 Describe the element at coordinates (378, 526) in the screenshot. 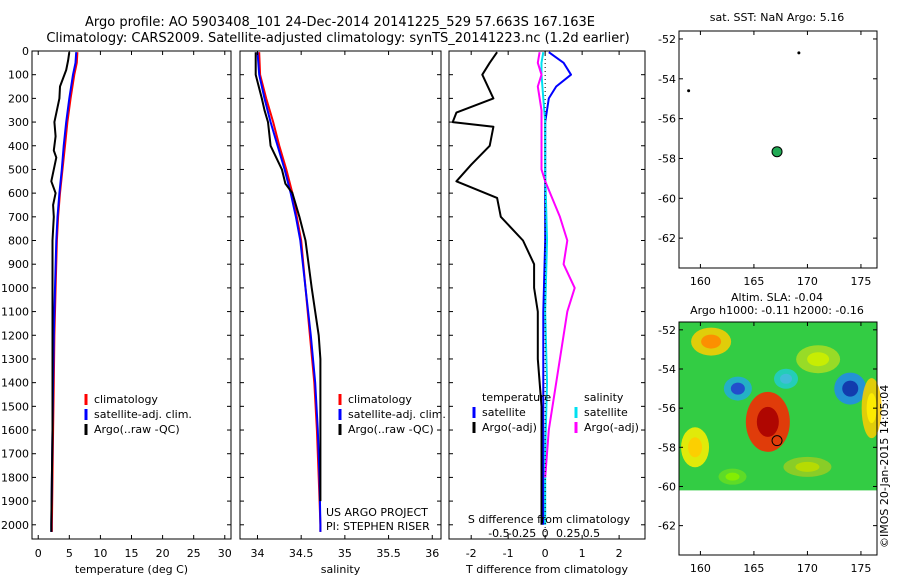

I see `salinity-annotation: PI: STEPHEN RISER` at that location.